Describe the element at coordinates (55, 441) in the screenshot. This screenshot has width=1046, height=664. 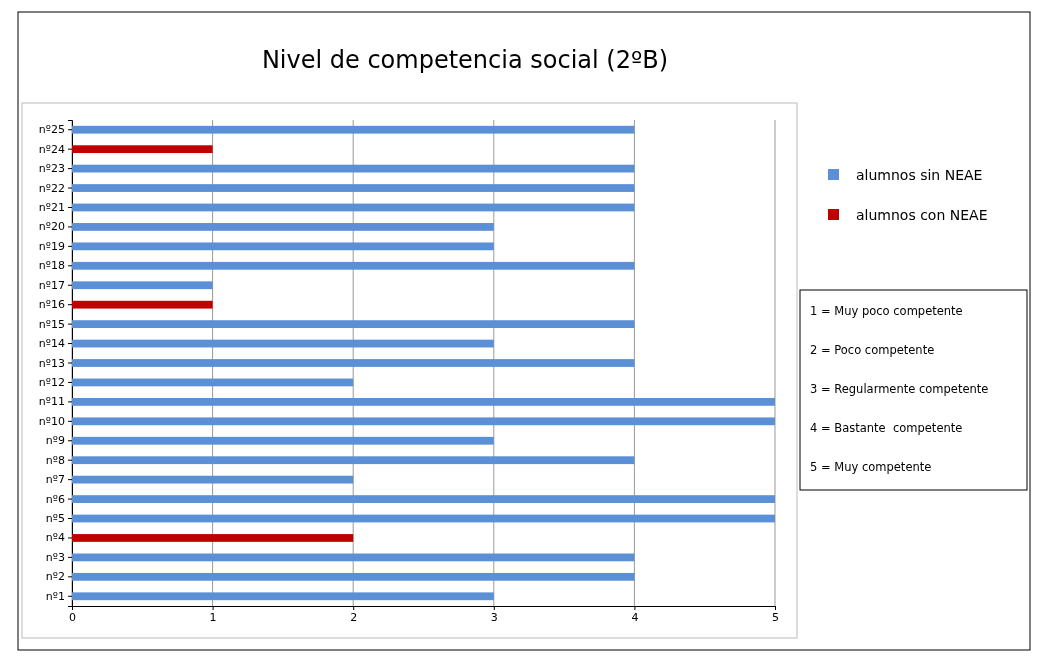
I see `y-tick-label: nº9` at that location.